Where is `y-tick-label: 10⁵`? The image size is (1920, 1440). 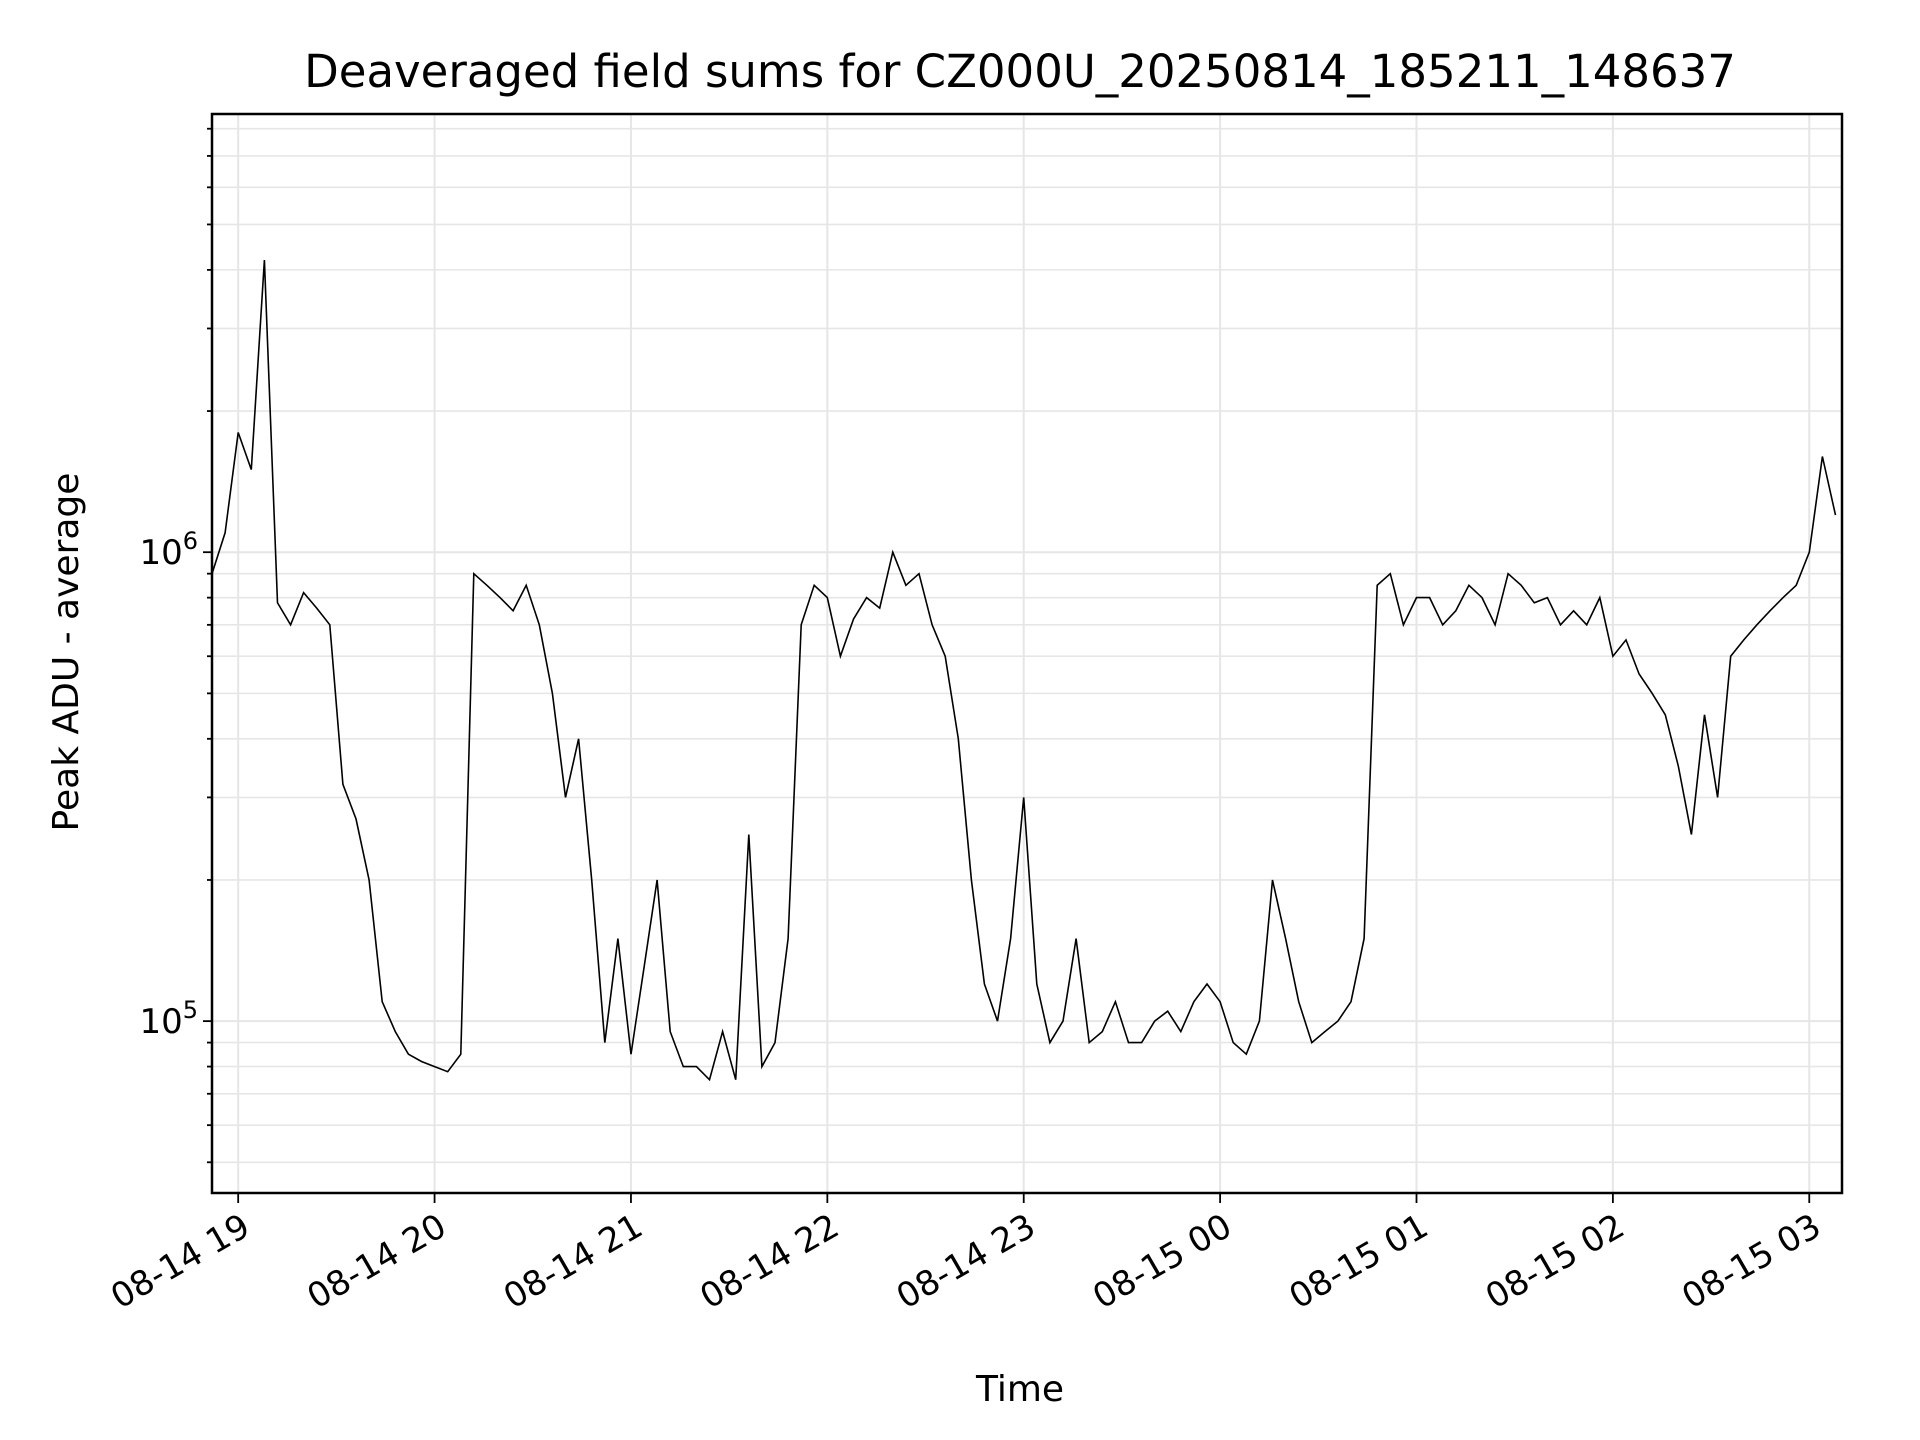 y-tick-label: 10⁵ is located at coordinates (168, 1019).